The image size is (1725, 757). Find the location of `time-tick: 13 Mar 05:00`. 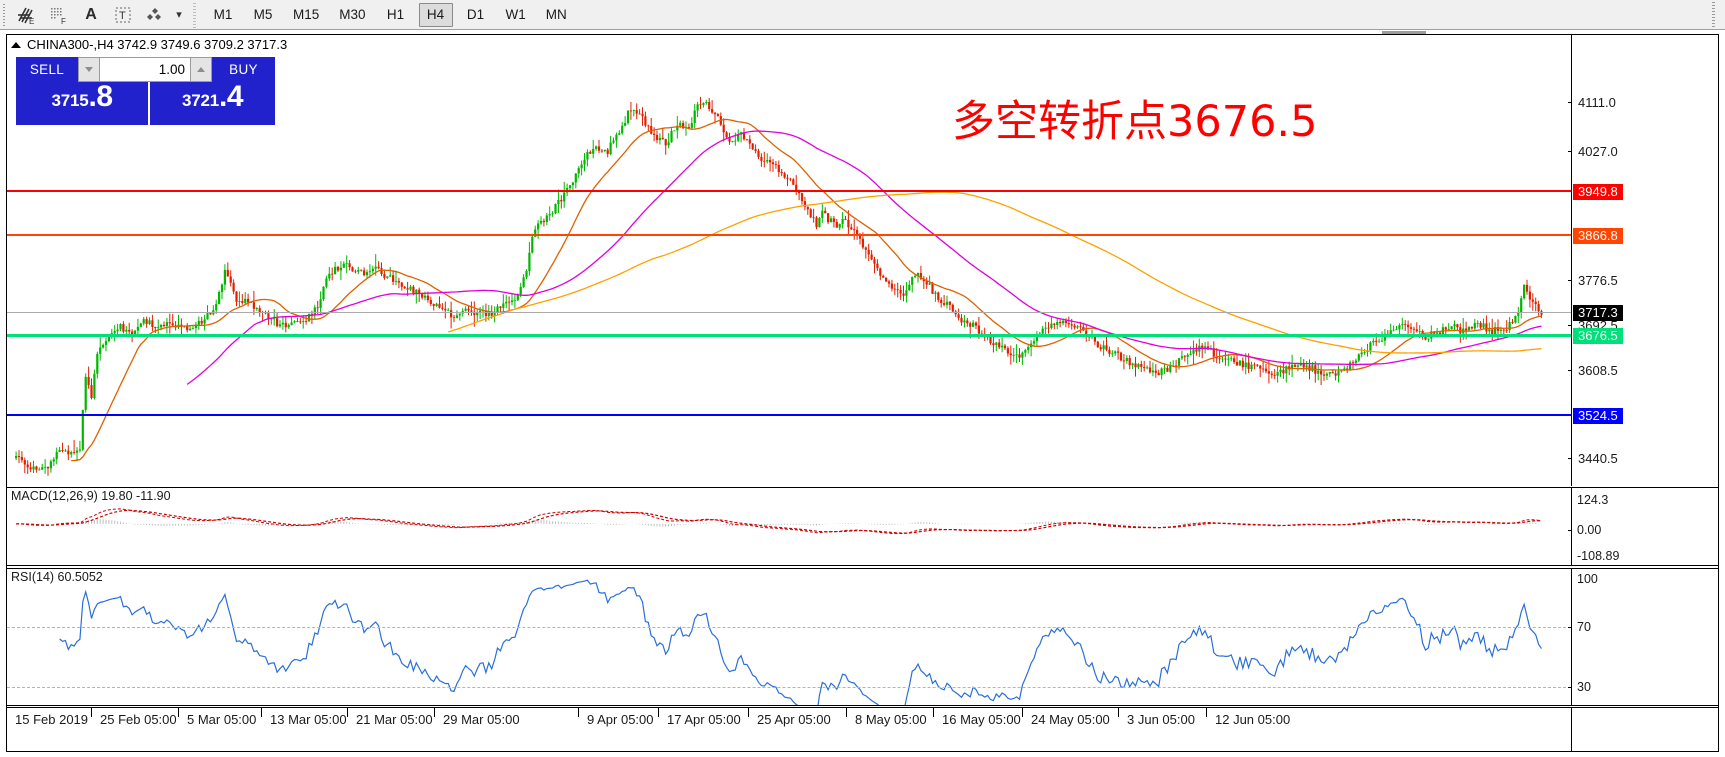

time-tick: 13 Mar 05:00 is located at coordinates (304, 717).